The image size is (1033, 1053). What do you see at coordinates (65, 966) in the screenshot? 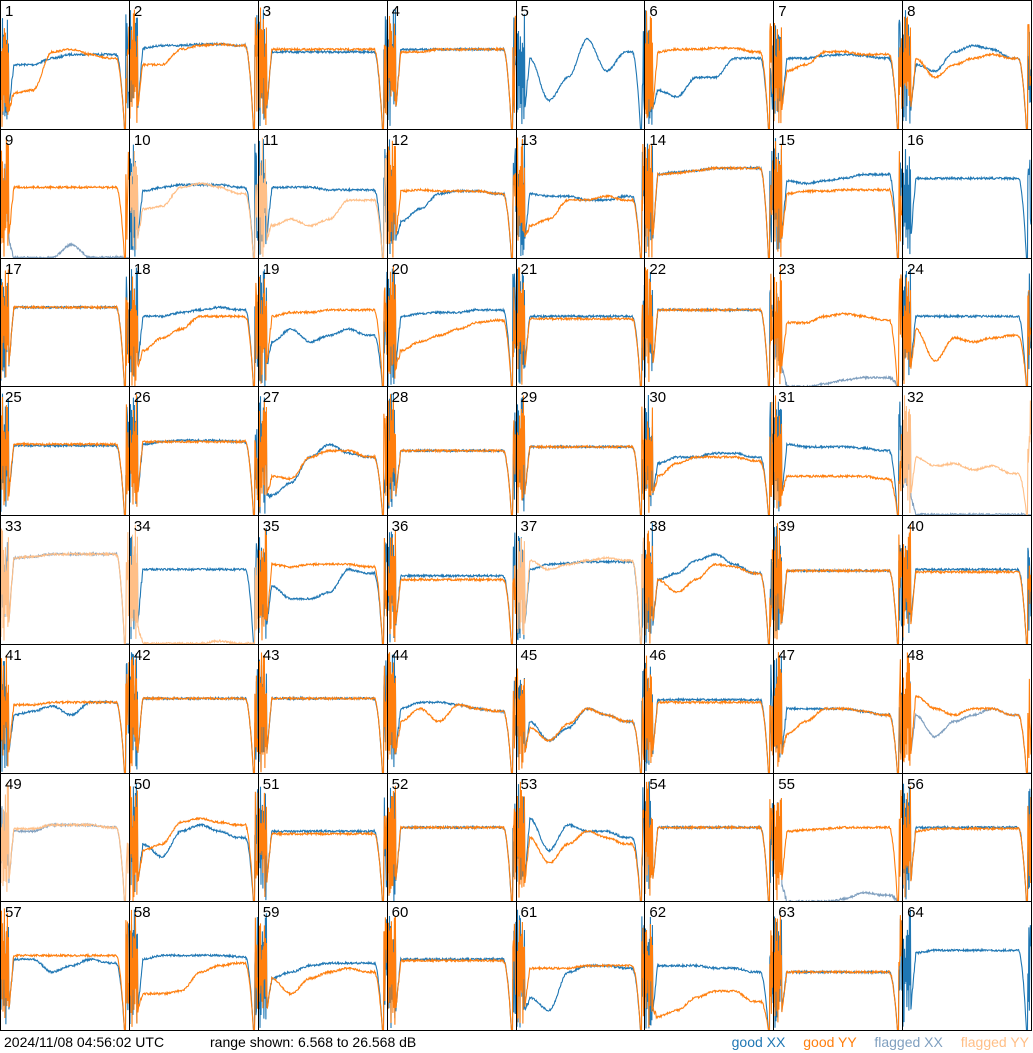
I see `antenna-panel-57: 57` at bounding box center [65, 966].